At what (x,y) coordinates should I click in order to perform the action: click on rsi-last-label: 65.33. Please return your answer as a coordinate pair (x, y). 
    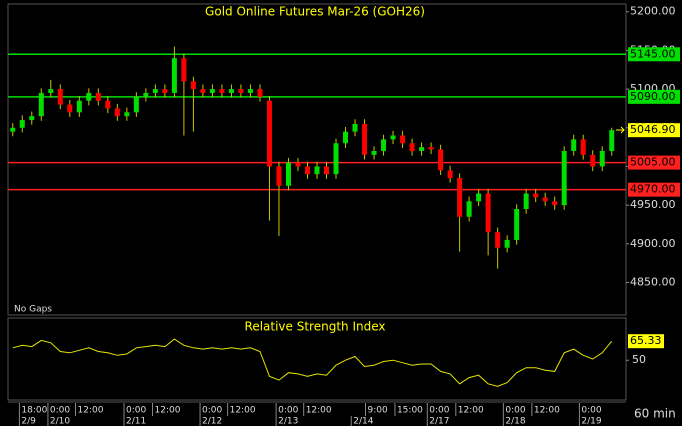
    Looking at the image, I should click on (646, 340).